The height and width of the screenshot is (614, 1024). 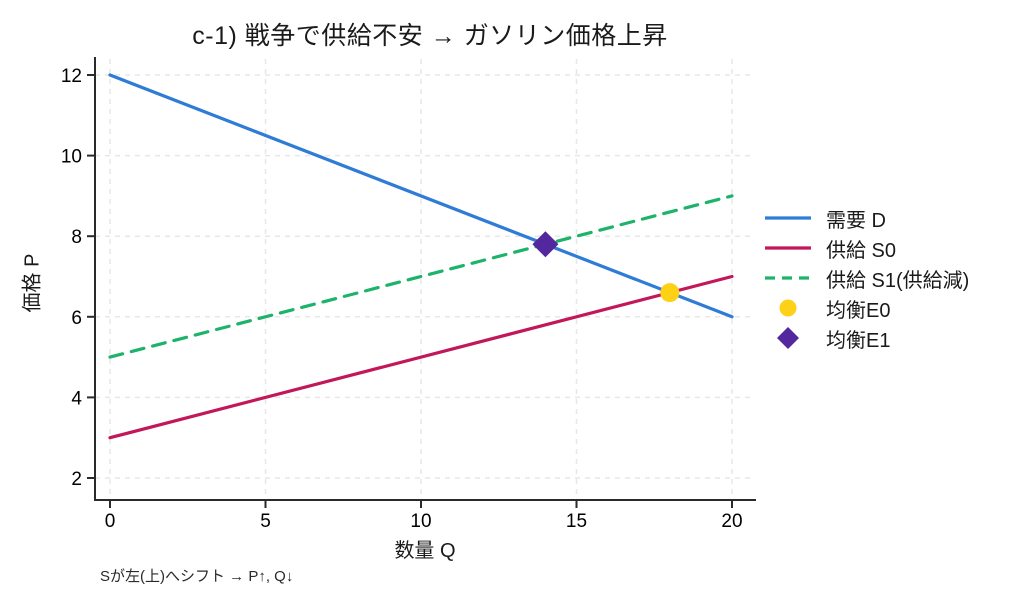 What do you see at coordinates (420, 521) in the screenshot?
I see `x-tick-label: 10` at bounding box center [420, 521].